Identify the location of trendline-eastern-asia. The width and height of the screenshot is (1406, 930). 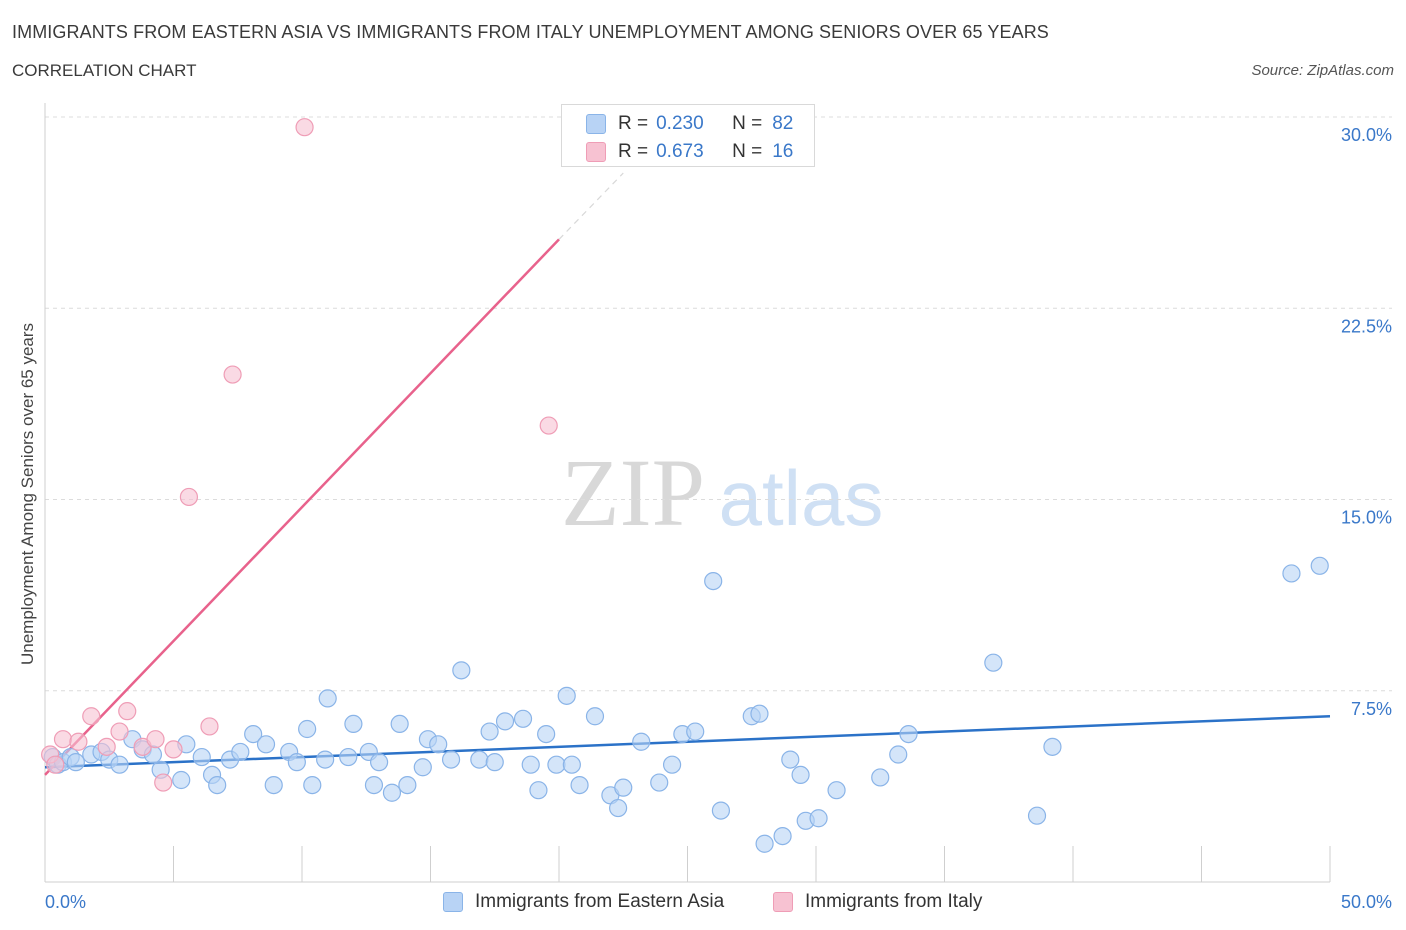
(687, 742).